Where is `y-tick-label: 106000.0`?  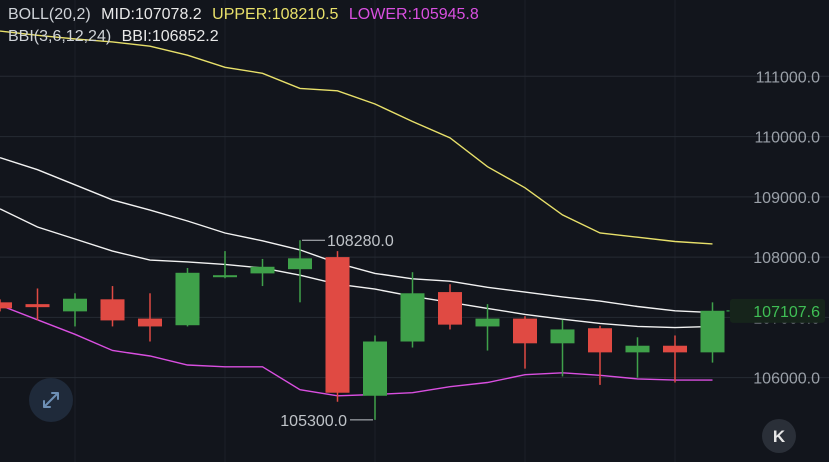
y-tick-label: 106000.0 is located at coordinates (786, 379).